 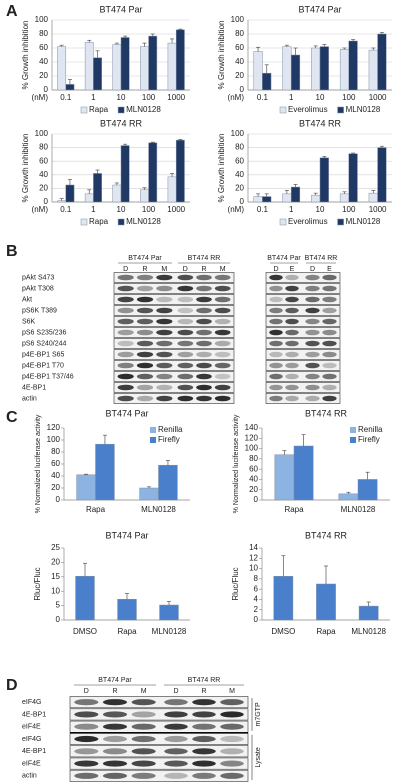 What do you see at coordinates (232, 691) in the screenshot?
I see `lane-label: M` at bounding box center [232, 691].